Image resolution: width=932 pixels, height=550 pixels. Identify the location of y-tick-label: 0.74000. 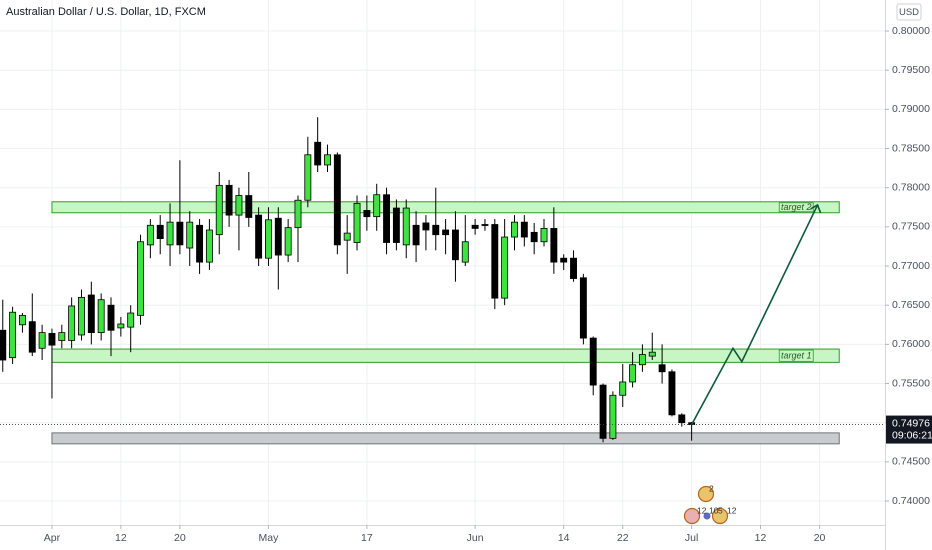
(911, 501).